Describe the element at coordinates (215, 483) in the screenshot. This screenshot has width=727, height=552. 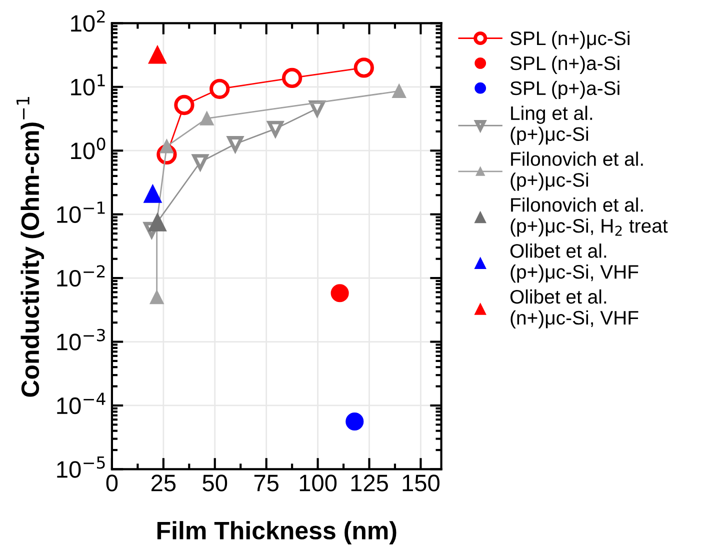
I see `x-tick-label: 50` at that location.